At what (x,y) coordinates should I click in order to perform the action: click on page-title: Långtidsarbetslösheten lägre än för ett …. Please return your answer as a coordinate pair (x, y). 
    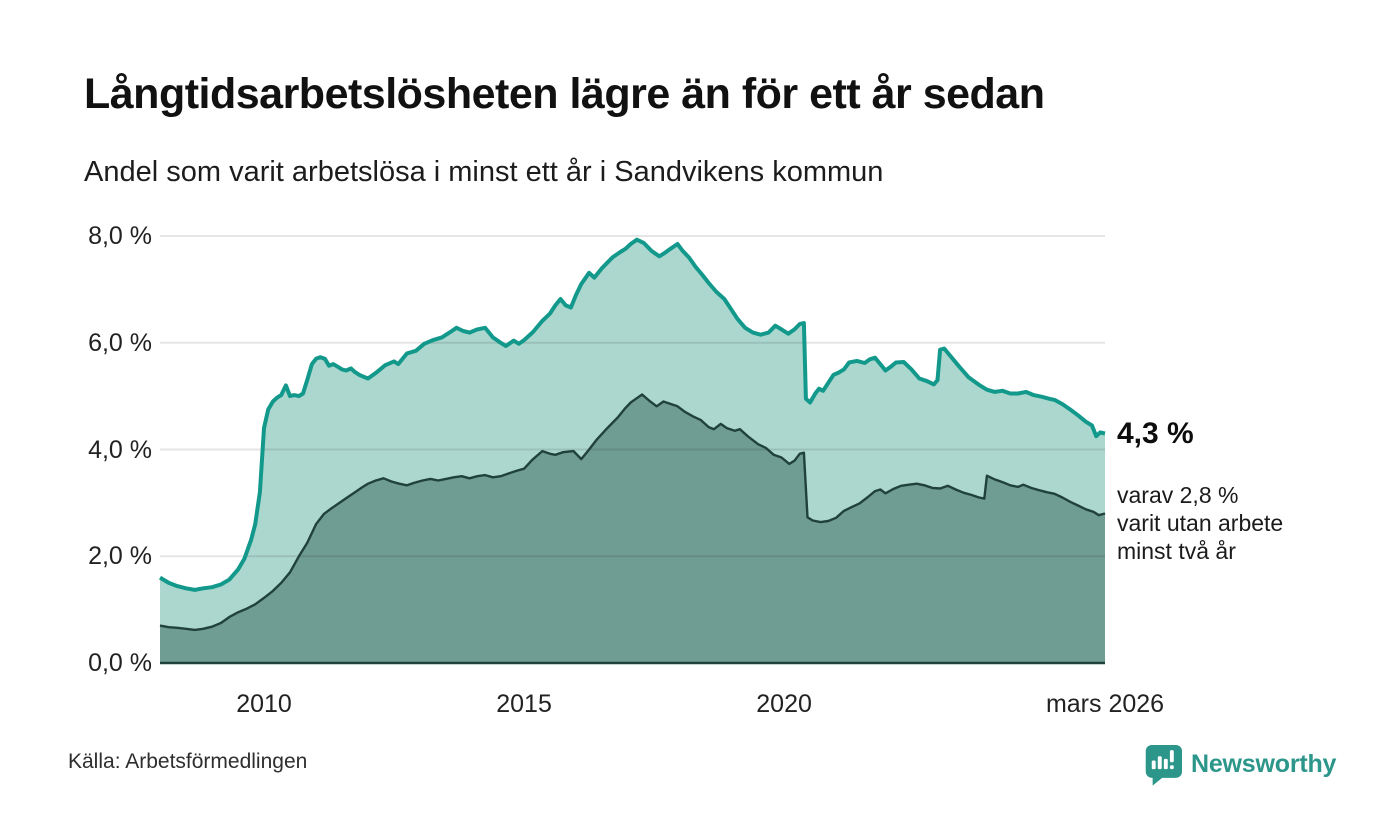
    Looking at the image, I should click on (564, 94).